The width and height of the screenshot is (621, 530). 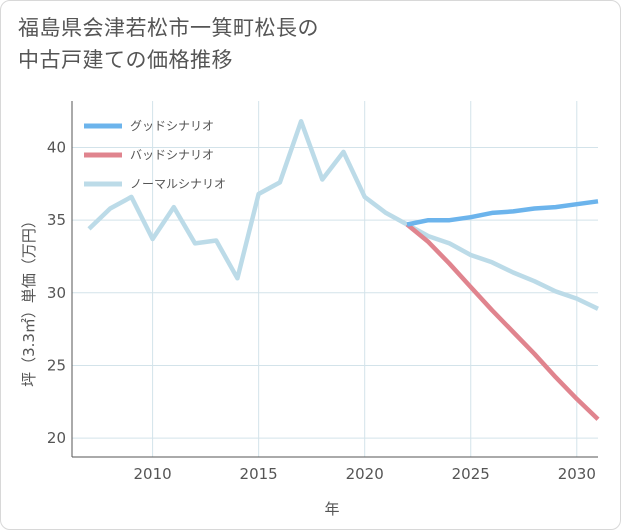 I want to click on legend-label-bad: バッドシナリオ, so click(x=172, y=155).